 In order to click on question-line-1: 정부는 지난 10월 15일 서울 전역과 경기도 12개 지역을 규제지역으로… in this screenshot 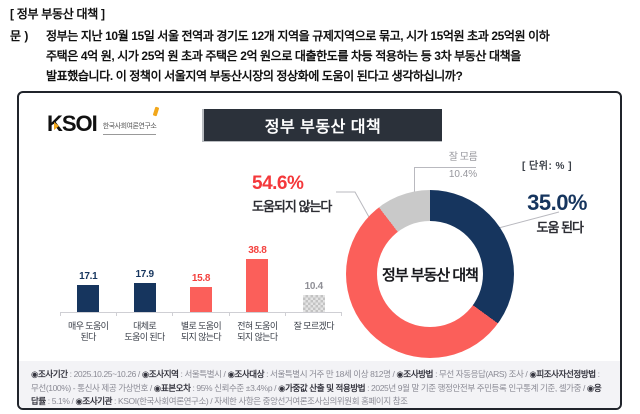, I will do `click(298, 36)`.